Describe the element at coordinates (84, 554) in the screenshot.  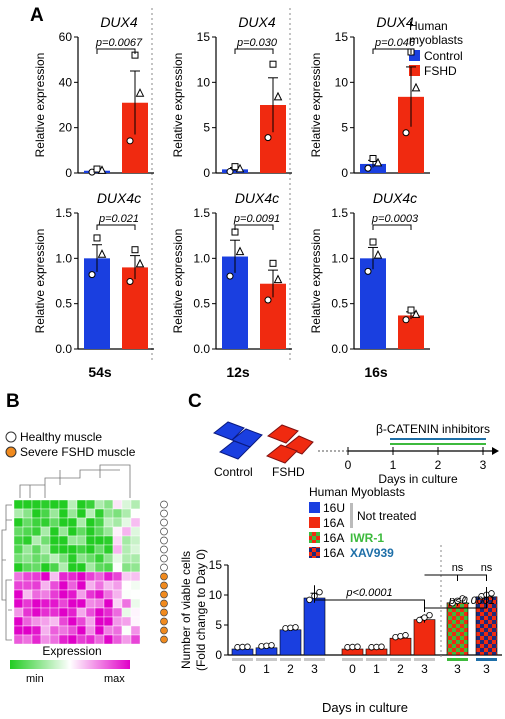
I see `heatmap` at that location.